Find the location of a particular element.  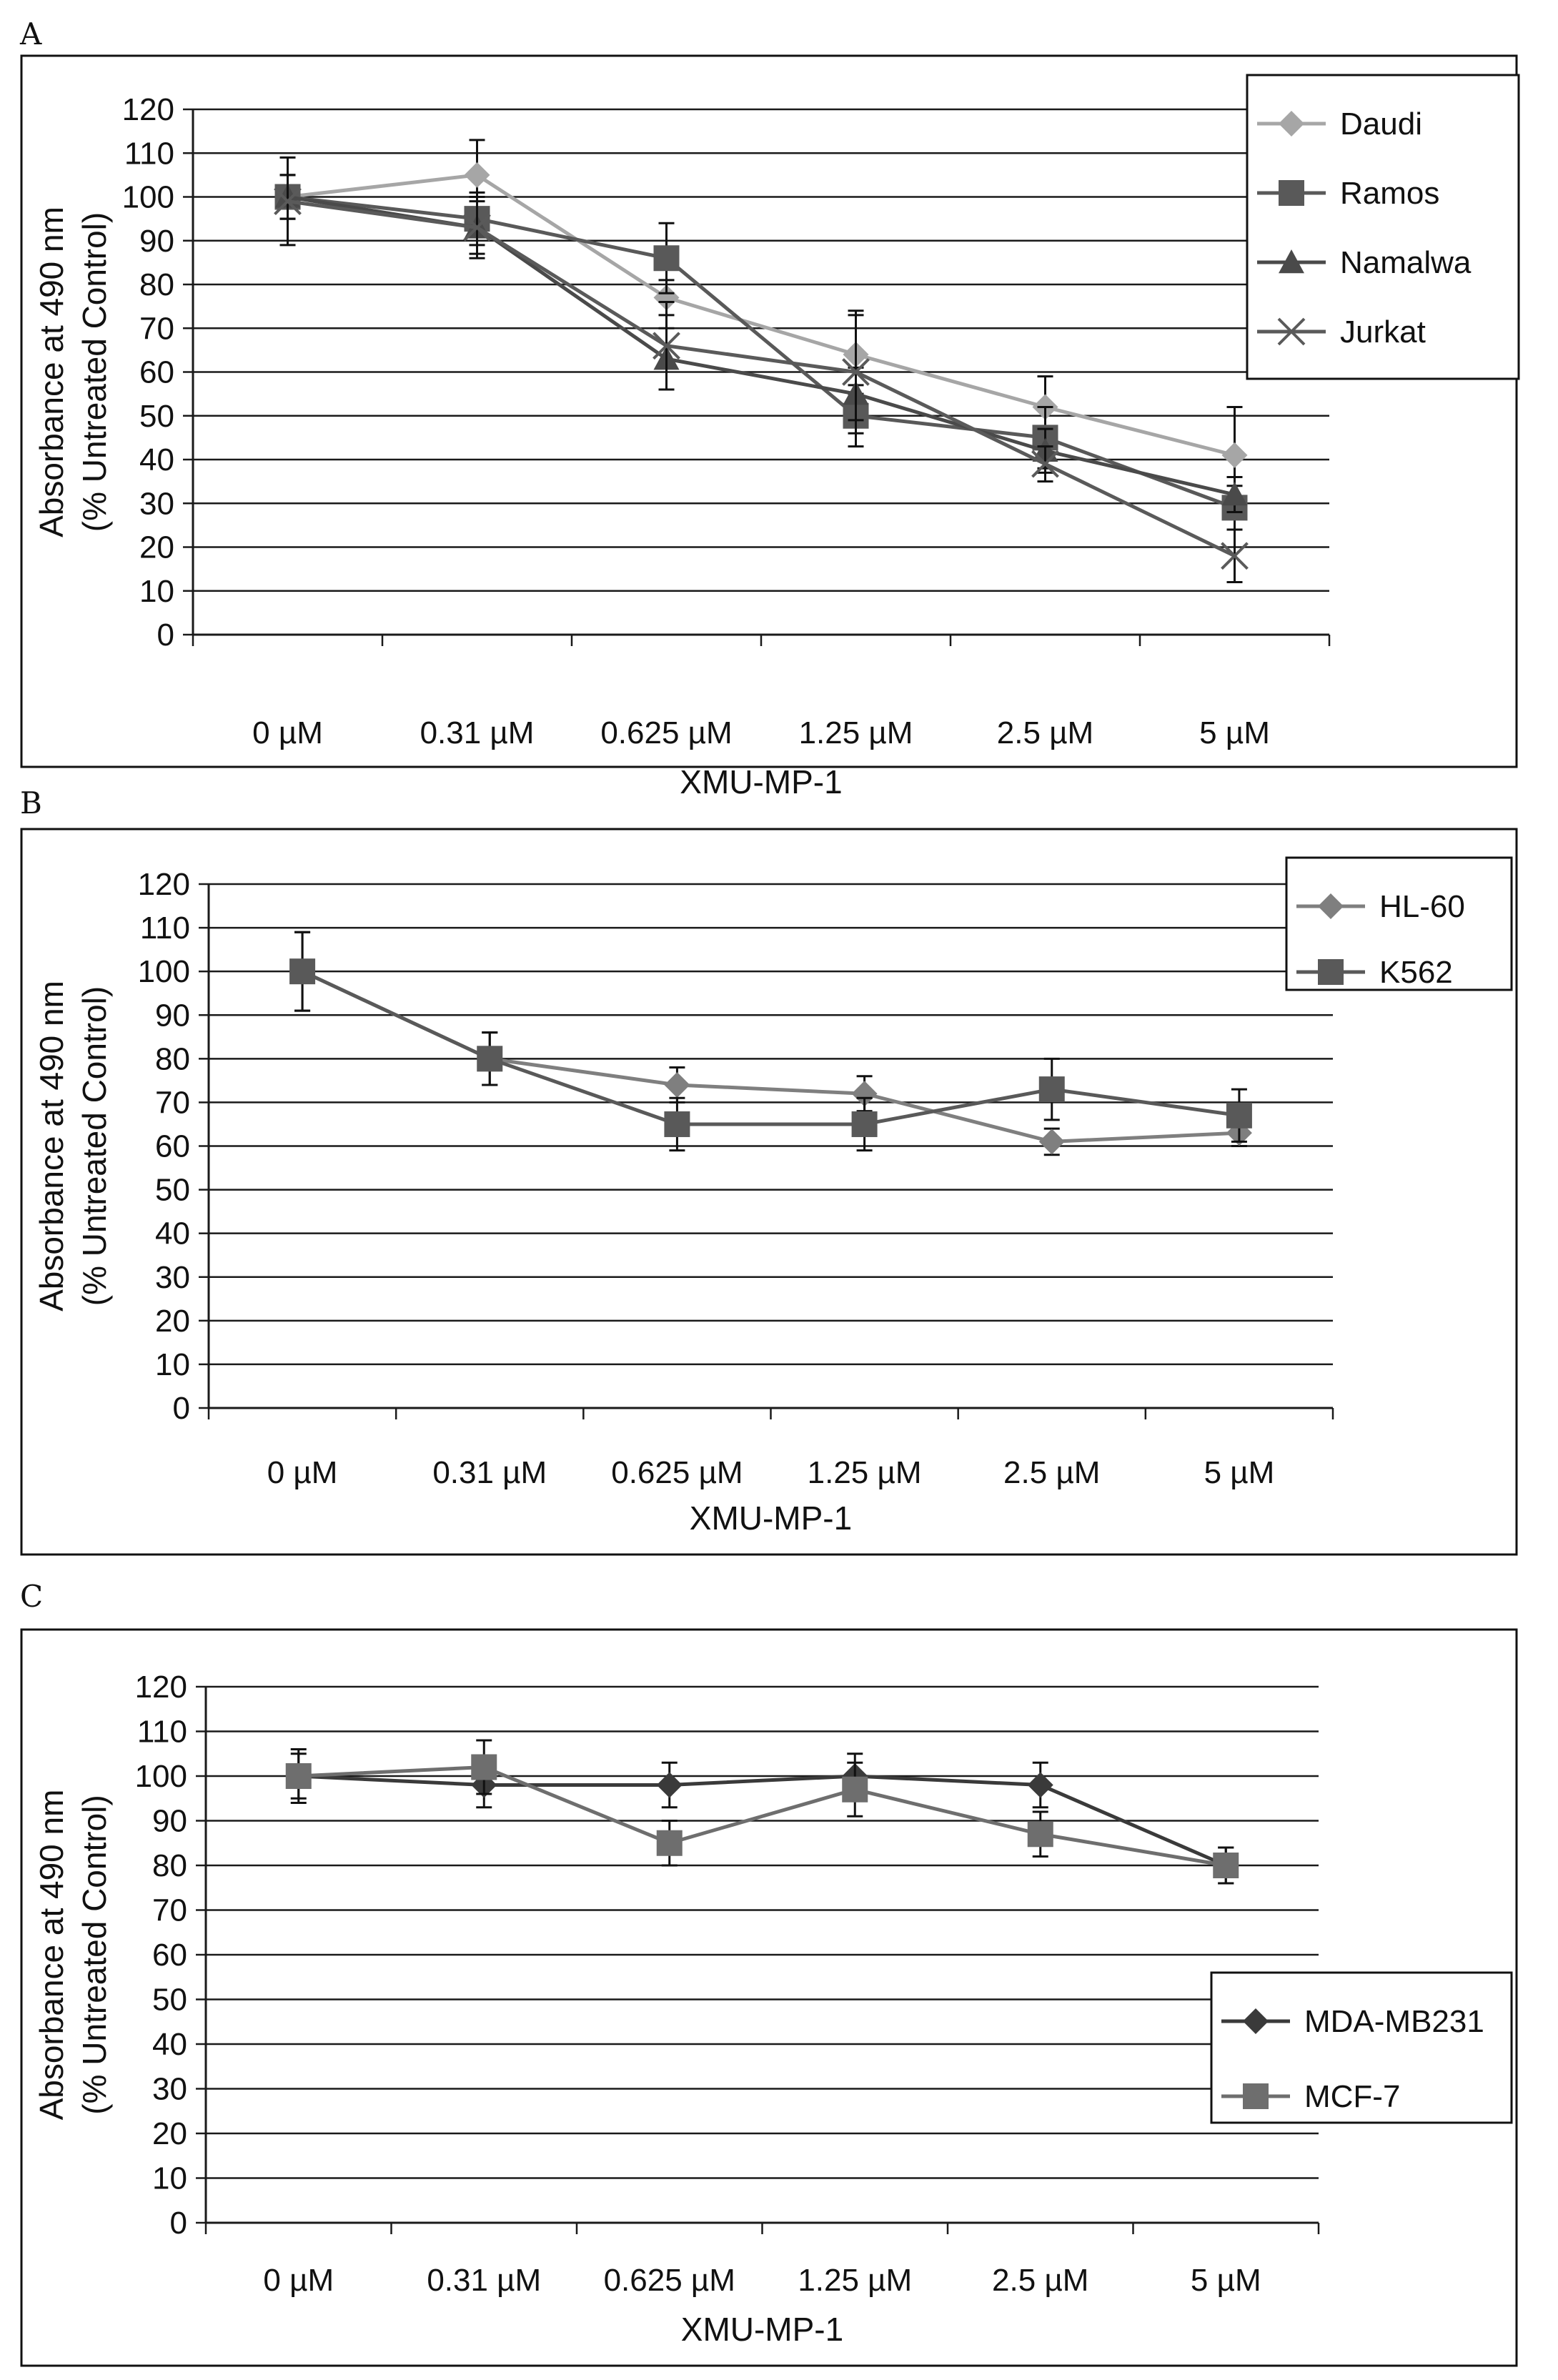

panel-b-x-tick-label: 0.625 µM is located at coordinates (677, 1472).